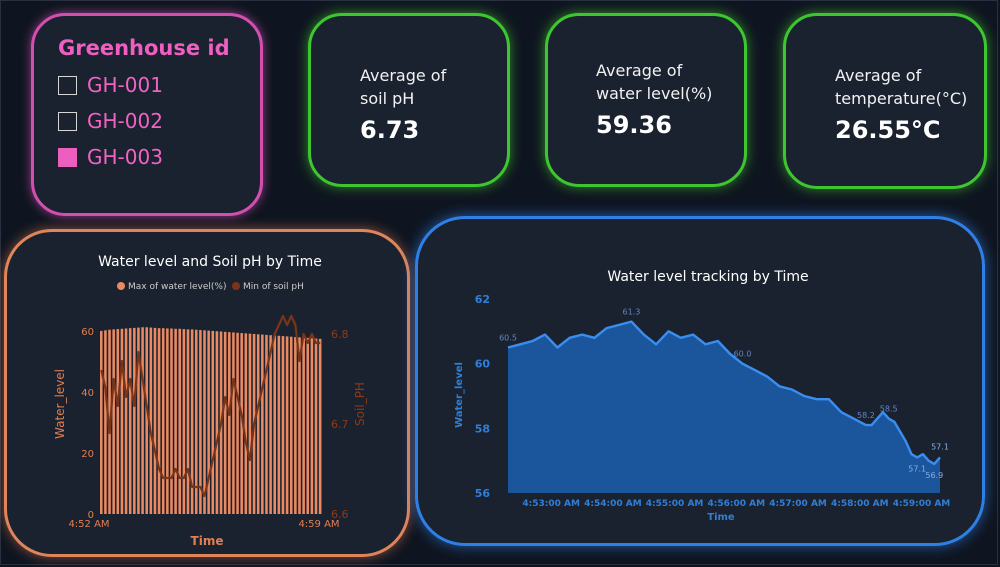  Describe the element at coordinates (91, 515) in the screenshot. I see `y-tick-label: 0` at that location.